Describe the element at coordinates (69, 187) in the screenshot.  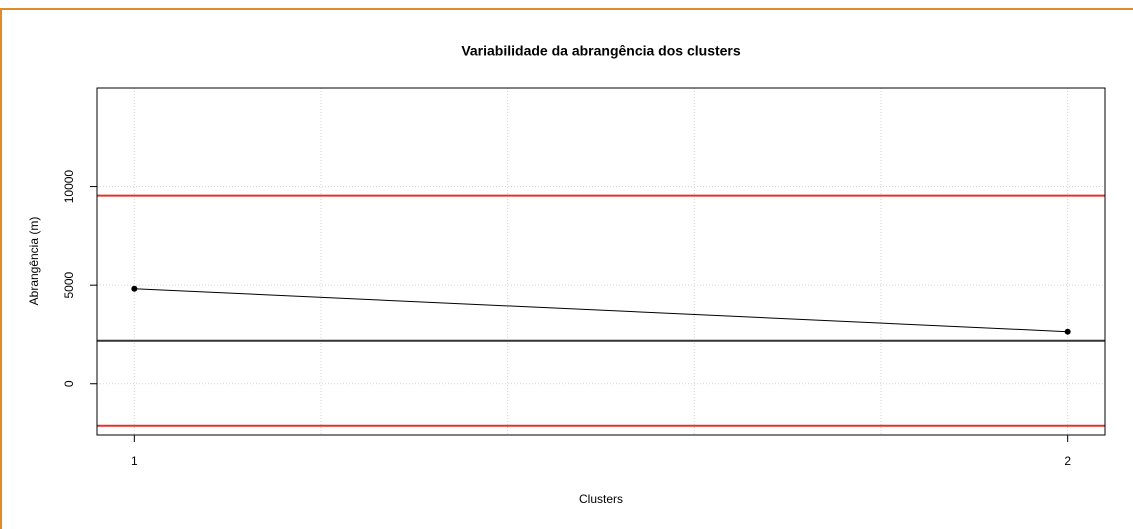
I see `y-tick-label: 10000` at that location.